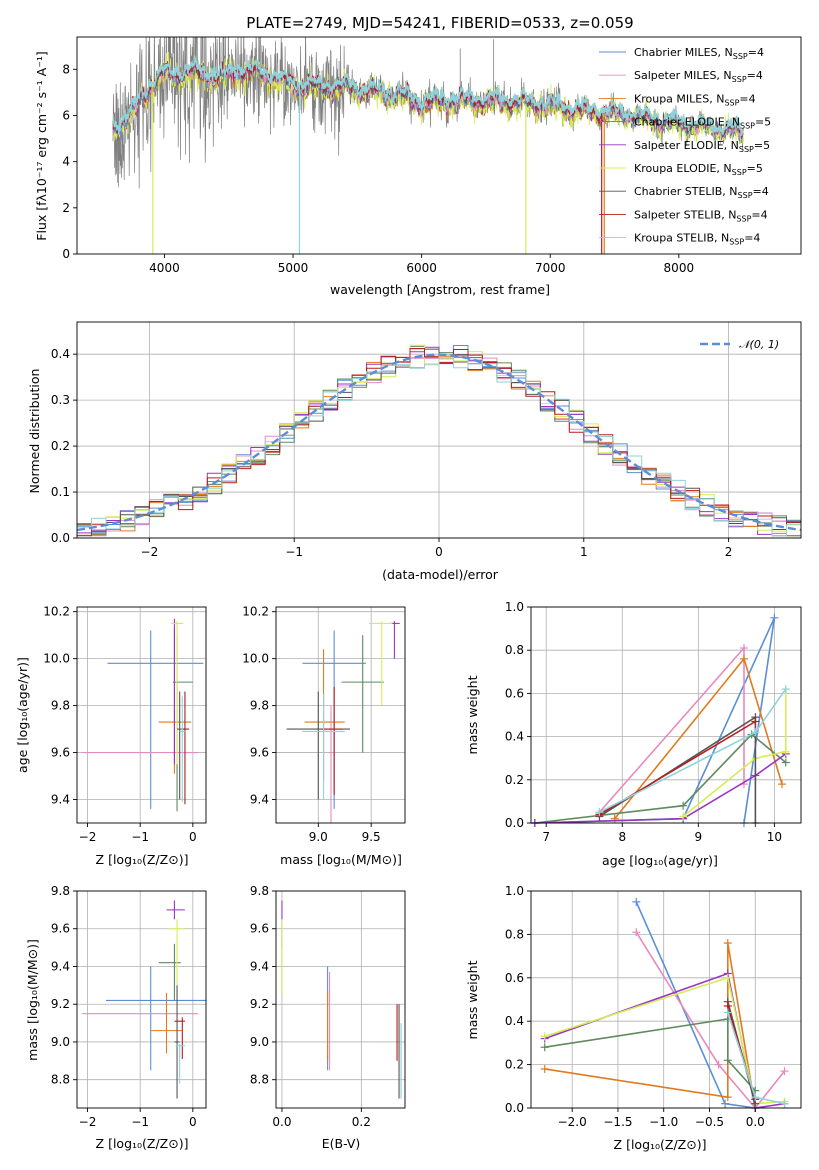 The image size is (819, 1170). I want to click on x-tick-label: 0.2, so click(361, 1122).